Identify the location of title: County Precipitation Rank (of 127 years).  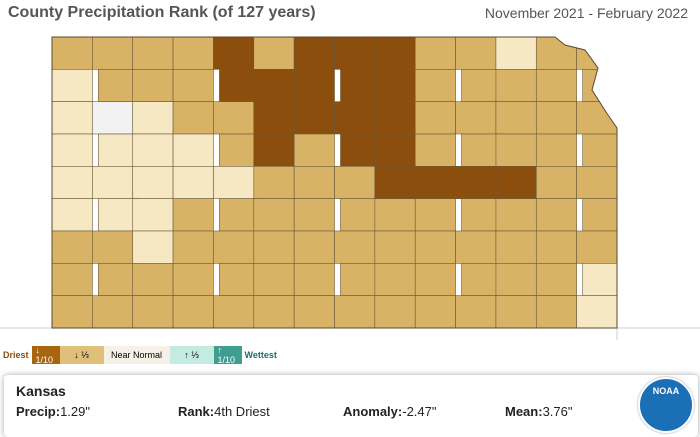
(162, 12).